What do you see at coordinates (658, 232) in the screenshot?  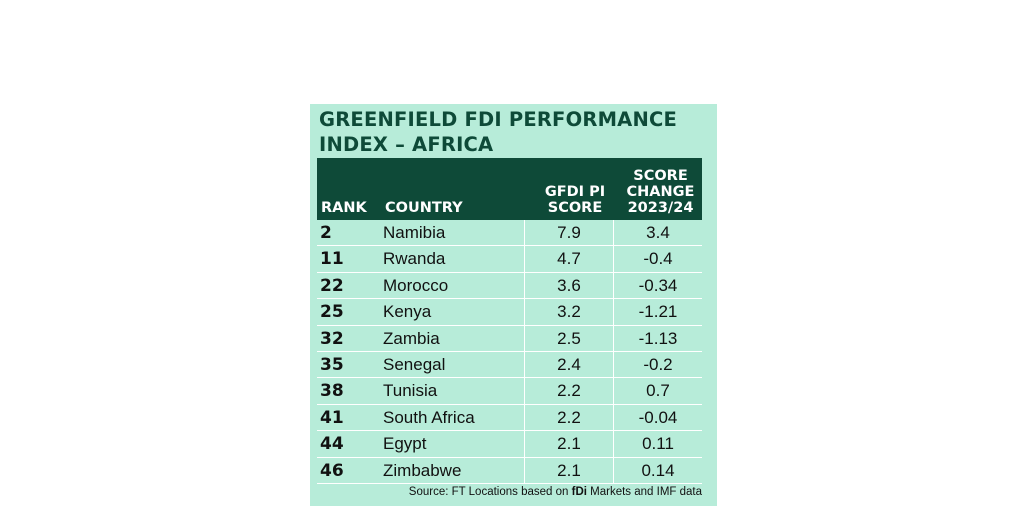 I see `change-cell: 3.4` at bounding box center [658, 232].